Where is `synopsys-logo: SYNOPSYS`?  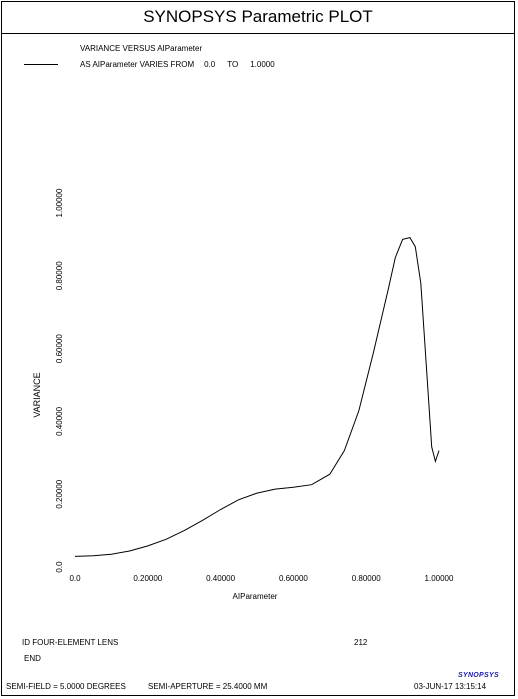 synopsys-logo: SYNOPSYS is located at coordinates (478, 675).